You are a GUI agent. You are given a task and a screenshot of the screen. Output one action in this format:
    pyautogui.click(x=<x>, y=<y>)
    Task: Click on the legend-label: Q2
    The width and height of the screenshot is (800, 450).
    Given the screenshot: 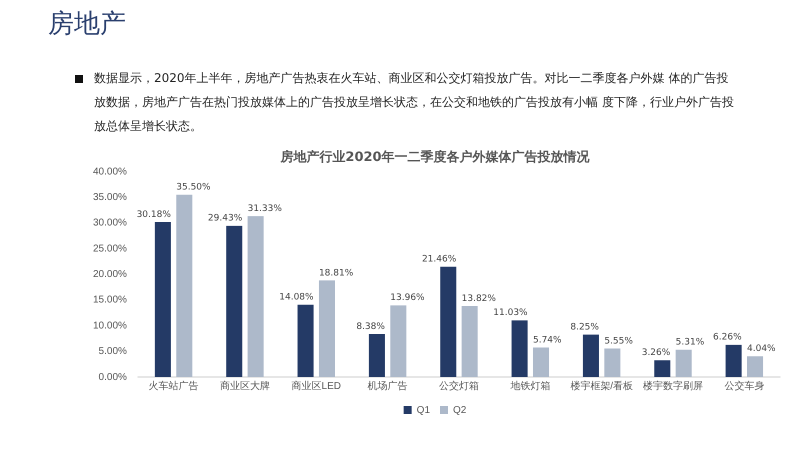 What is the action you would take?
    pyautogui.click(x=460, y=410)
    